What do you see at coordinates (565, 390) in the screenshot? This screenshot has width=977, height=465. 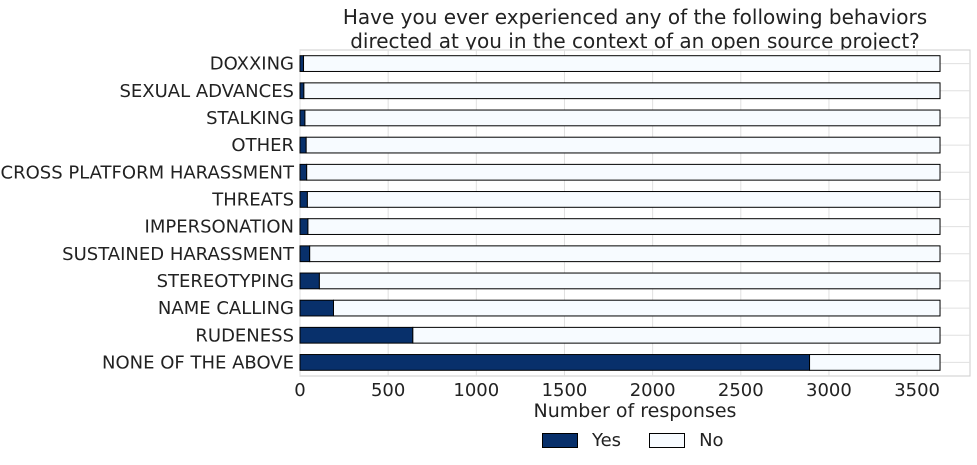 I see `x-tick-label: 1500` at bounding box center [565, 390].